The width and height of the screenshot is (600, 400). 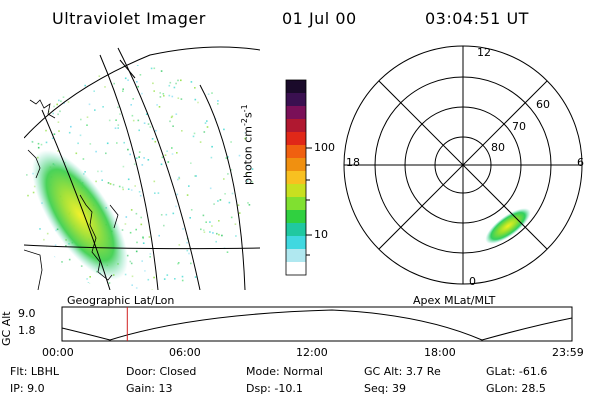 What do you see at coordinates (440, 352) in the screenshot?
I see `time-tick-1800: 18:00` at bounding box center [440, 352].